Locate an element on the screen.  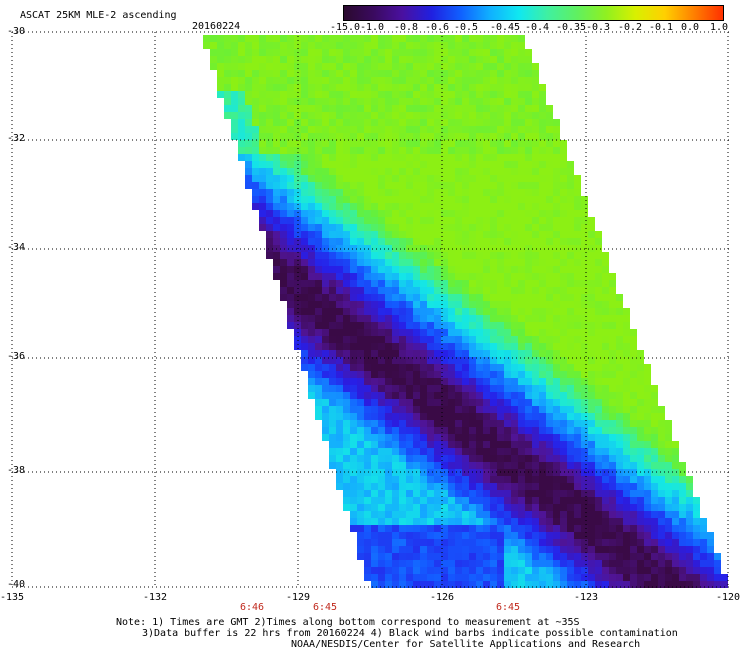
colorbar is located at coordinates (533, 13).